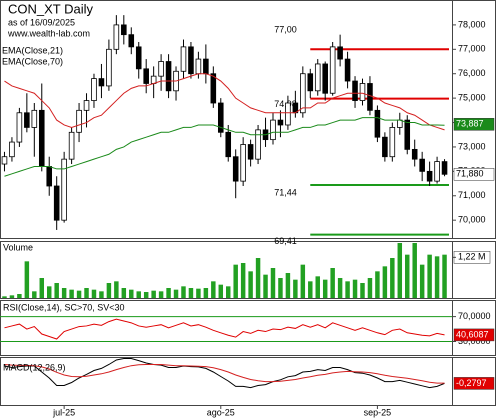  I want to click on legend-entry: EMA(Close,21), so click(32, 50).